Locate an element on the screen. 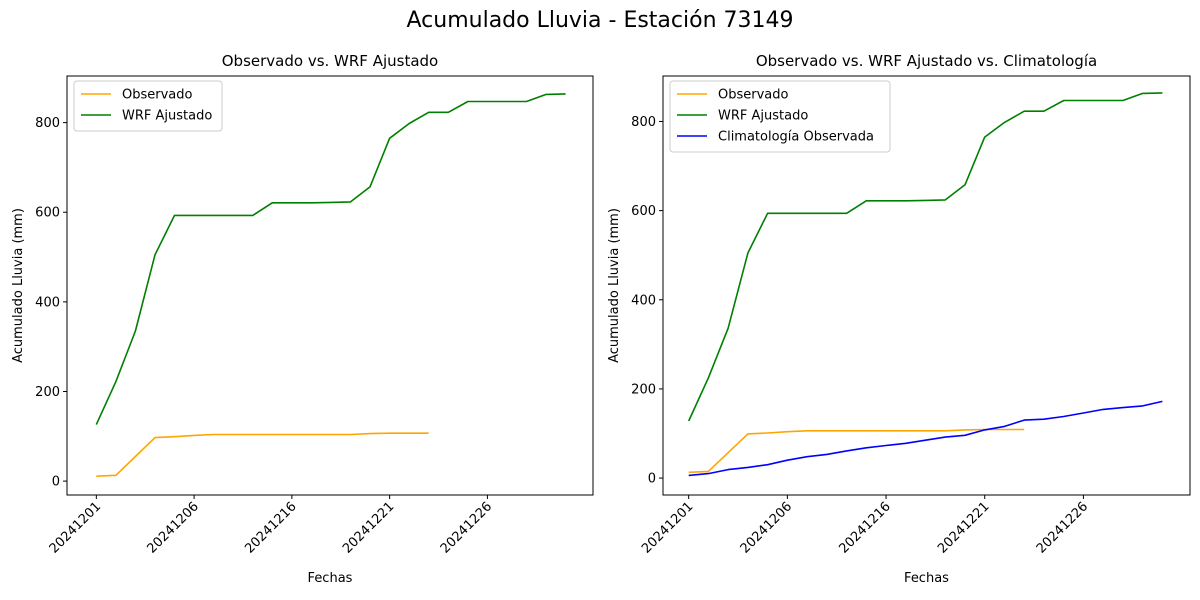  figure-suptitle: Acumulado Lluvia - Estación 73149 is located at coordinates (600, 20).